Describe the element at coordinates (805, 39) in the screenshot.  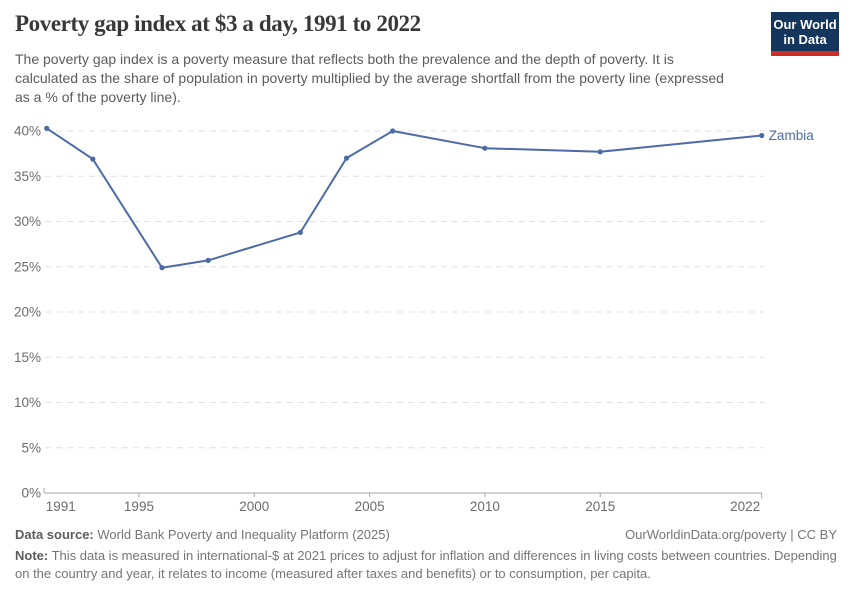
I see `owid-logo-line2: in Data` at that location.